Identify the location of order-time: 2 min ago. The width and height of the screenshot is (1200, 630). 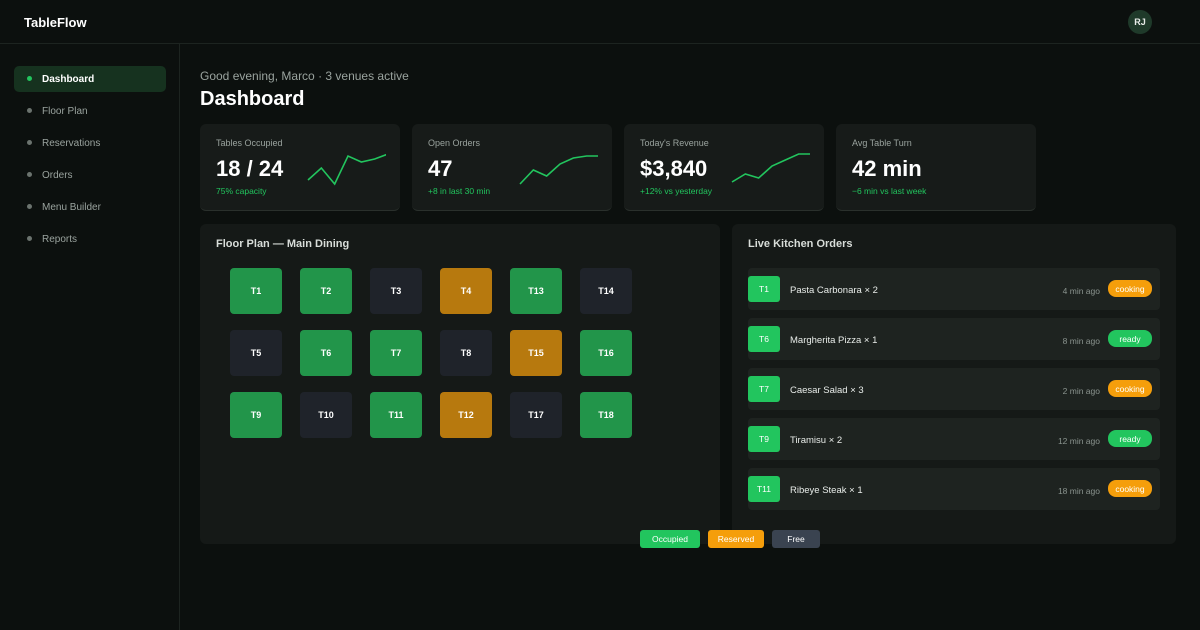
(1081, 391).